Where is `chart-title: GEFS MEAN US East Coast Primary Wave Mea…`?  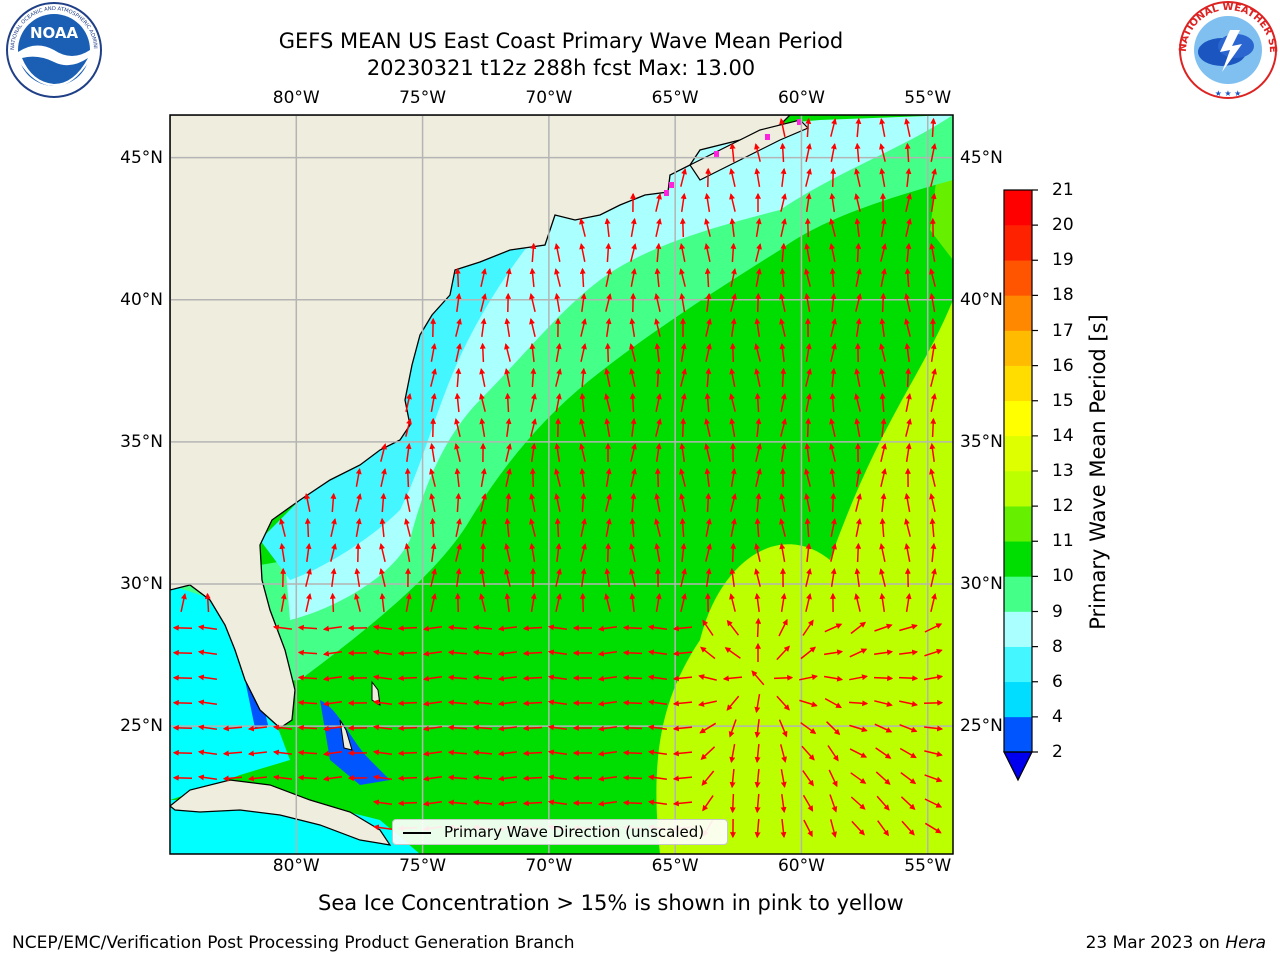 chart-title: GEFS MEAN US East Coast Primary Wave Mea… is located at coordinates (561, 41).